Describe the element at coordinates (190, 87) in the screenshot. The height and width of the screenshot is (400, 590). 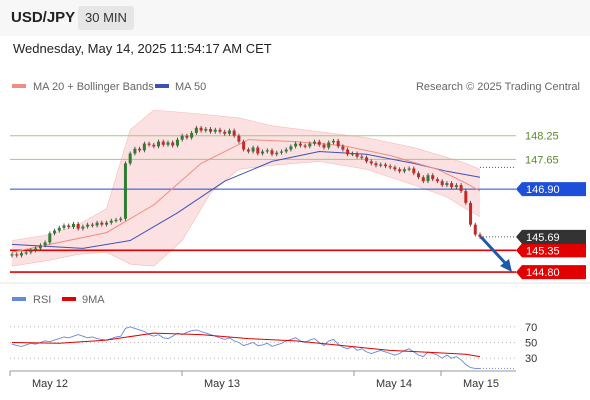
I see `ma50-legend-label: MA 50` at that location.